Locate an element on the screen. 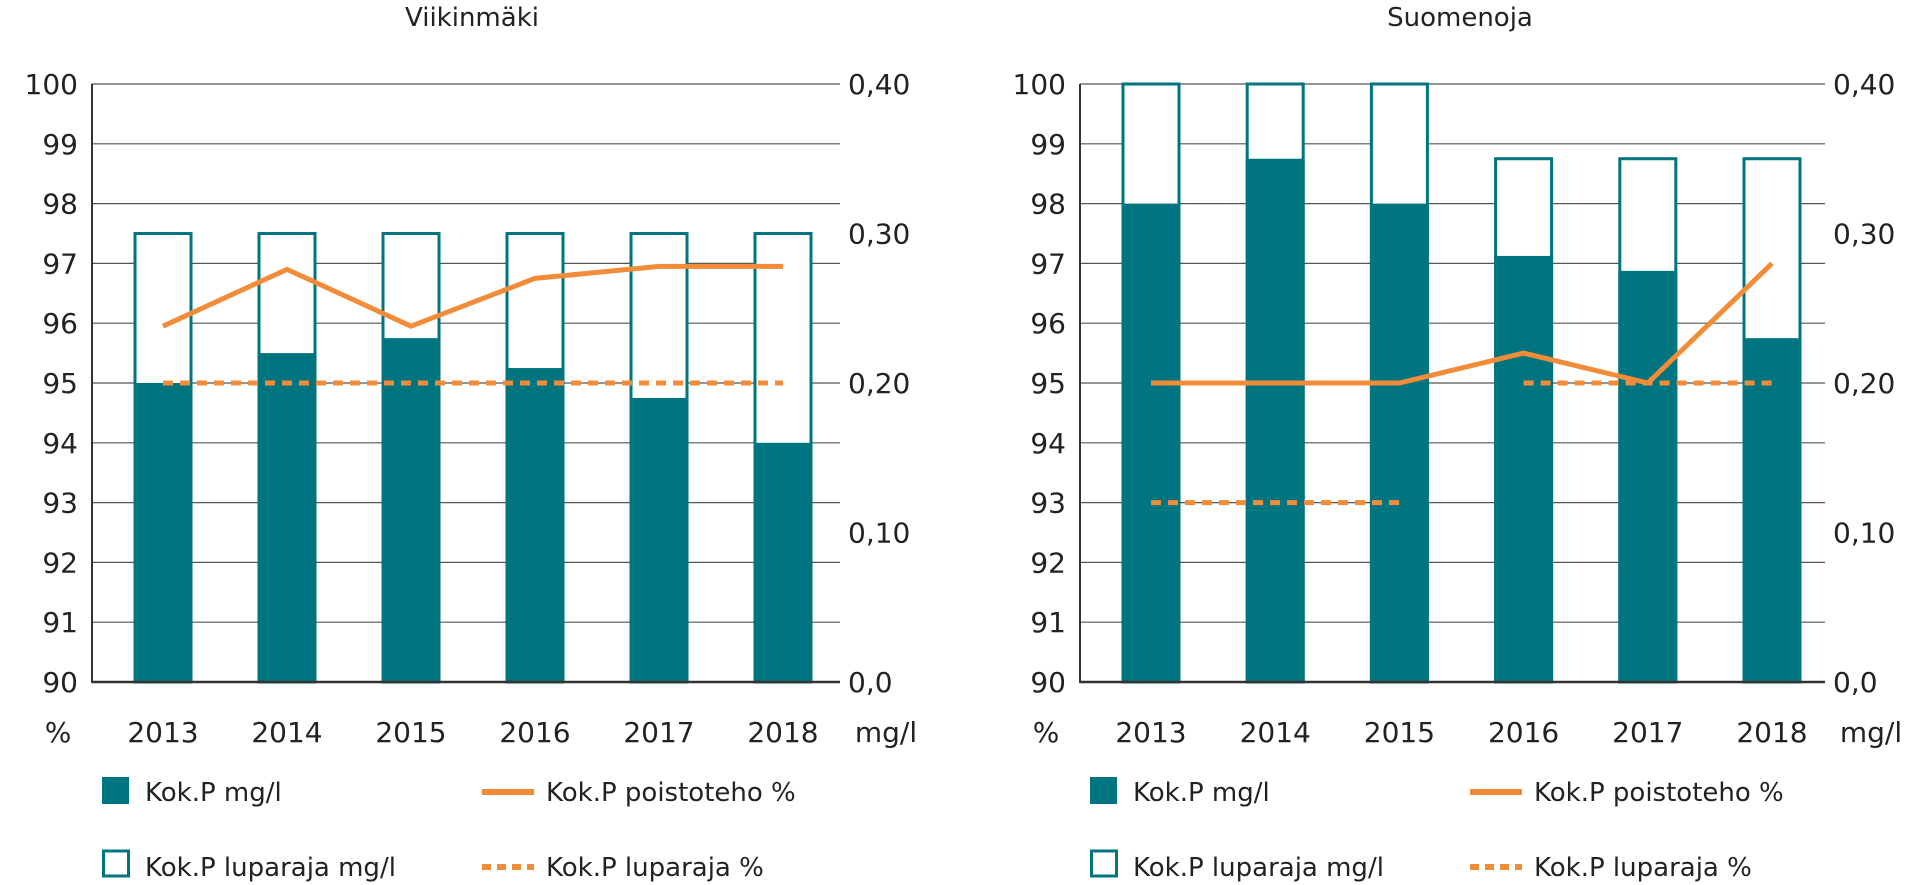 The image size is (1920, 885). chart-title: Suomenoja is located at coordinates (1460, 18).